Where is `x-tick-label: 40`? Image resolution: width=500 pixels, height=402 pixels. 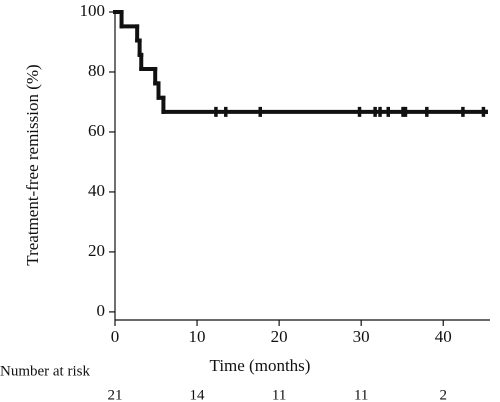 x-tick-label: 40 is located at coordinates (443, 336).